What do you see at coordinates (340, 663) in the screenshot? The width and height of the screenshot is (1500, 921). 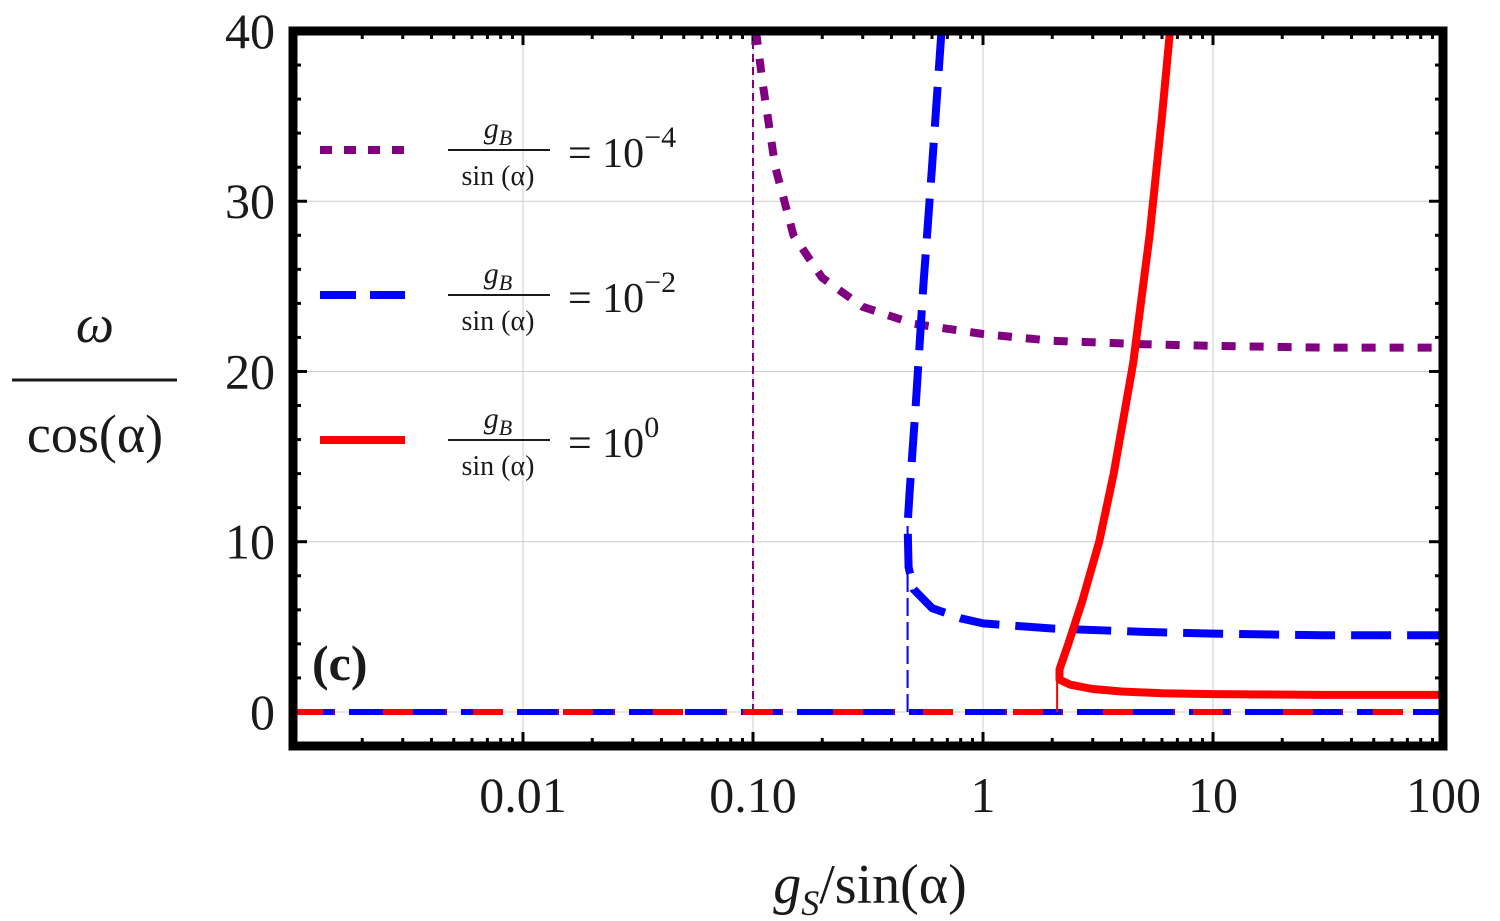 I see `panel-label: (c)` at bounding box center [340, 663].